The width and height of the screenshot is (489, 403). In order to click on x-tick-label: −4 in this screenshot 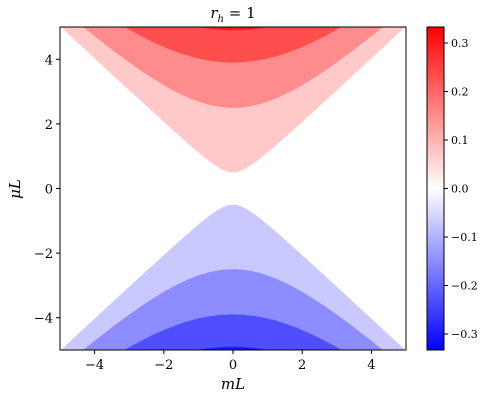, I will do `click(94, 365)`.